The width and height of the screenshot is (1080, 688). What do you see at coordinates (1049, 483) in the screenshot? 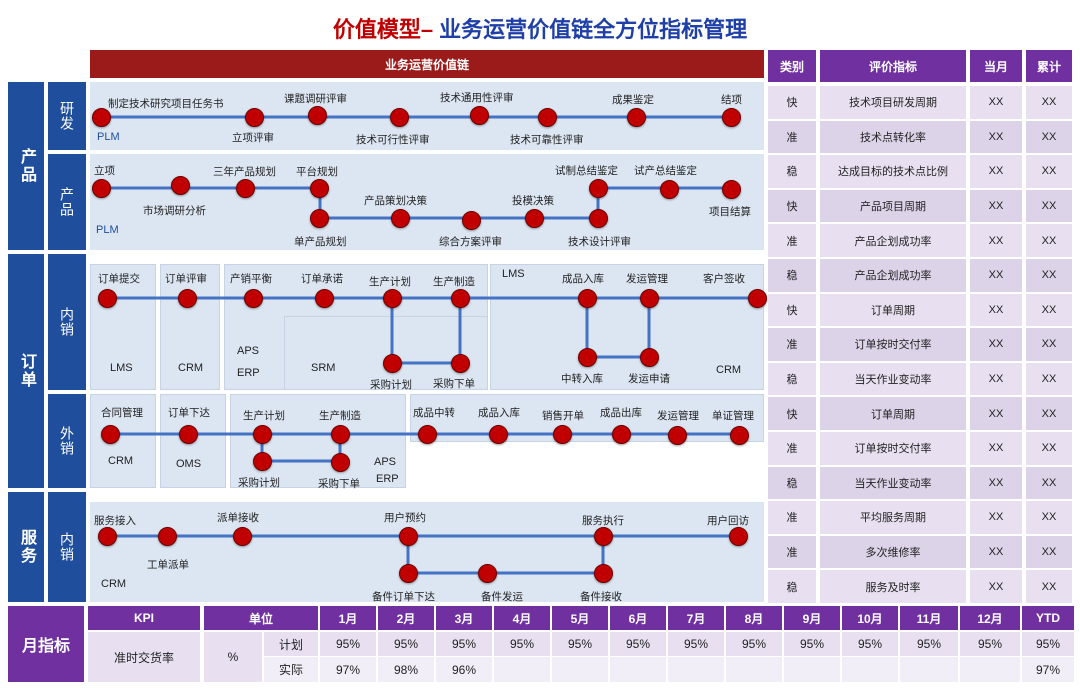
I see `metrics-cell-11-3: XX` at bounding box center [1049, 483].